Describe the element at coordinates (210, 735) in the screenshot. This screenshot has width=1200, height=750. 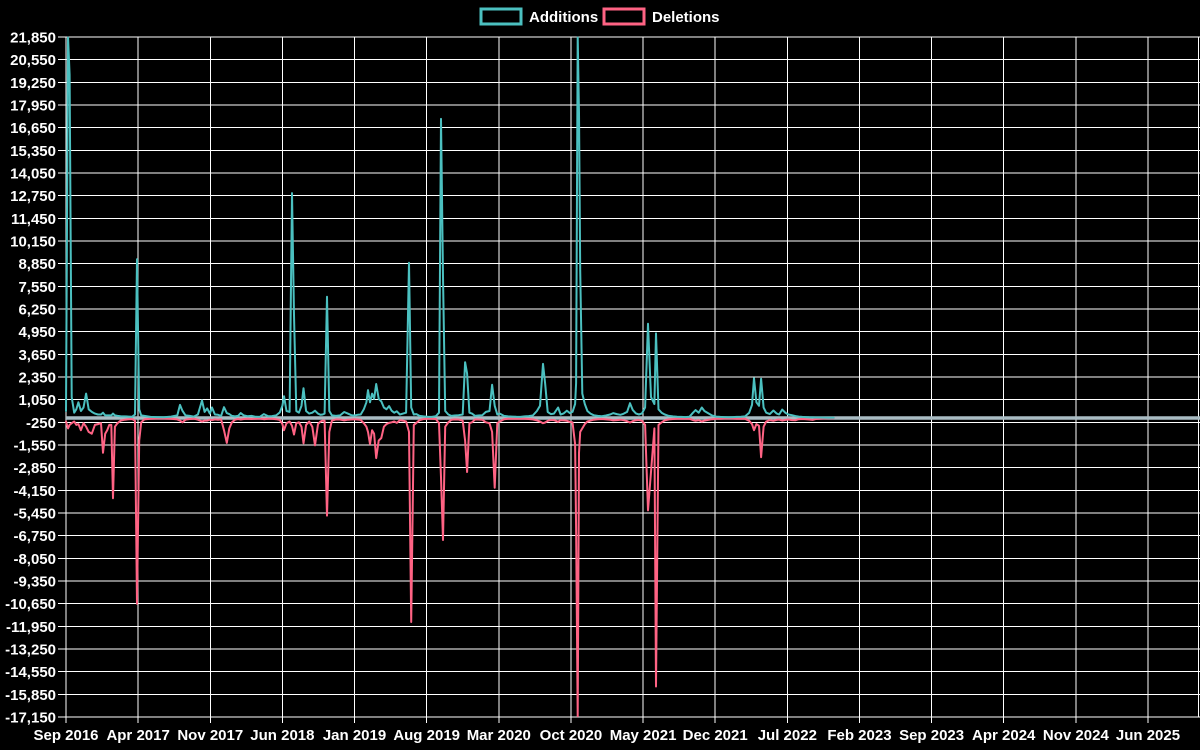
I see `x-tick-label: Nov 2017` at that location.